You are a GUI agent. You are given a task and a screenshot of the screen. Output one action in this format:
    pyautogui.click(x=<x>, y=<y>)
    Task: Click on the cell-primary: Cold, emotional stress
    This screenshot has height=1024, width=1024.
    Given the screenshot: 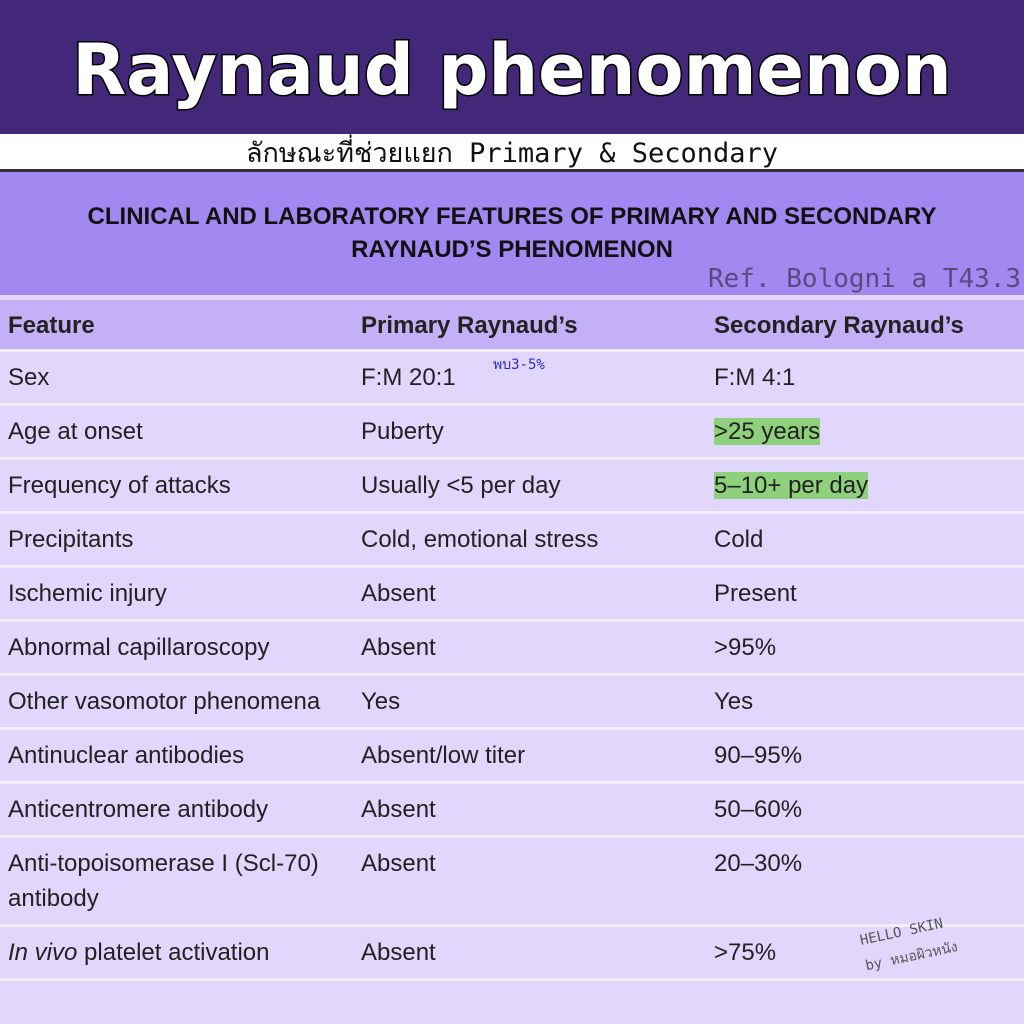 What is the action you would take?
    pyautogui.click(x=529, y=539)
    